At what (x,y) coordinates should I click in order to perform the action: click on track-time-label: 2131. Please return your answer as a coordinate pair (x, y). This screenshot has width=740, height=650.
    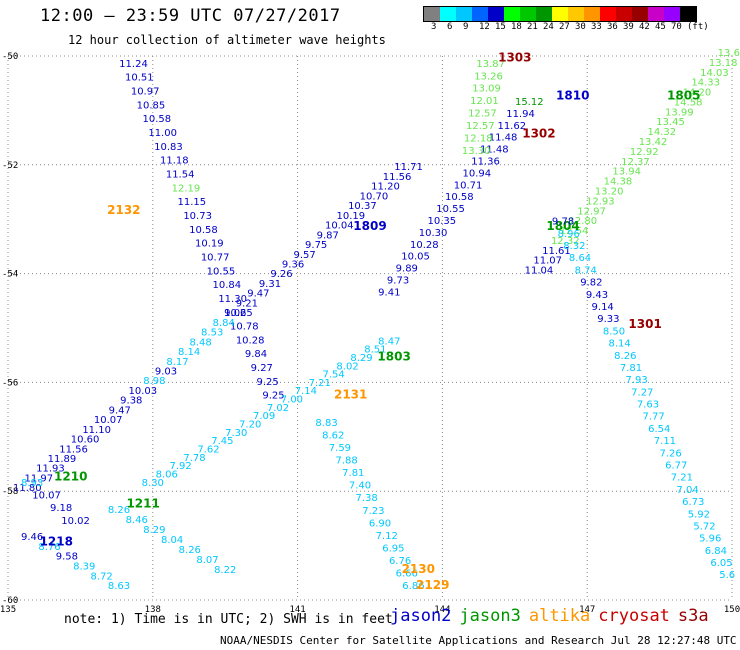
    Looking at the image, I should click on (350, 395).